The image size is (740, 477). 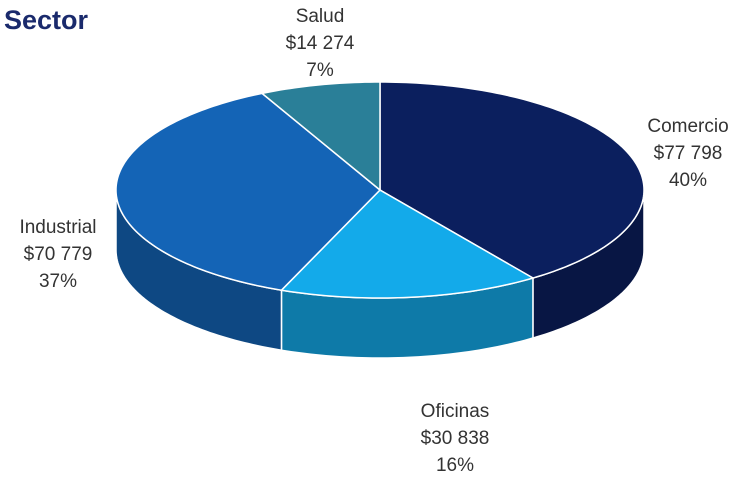 I want to click on slice-percent-label: 40%, so click(x=688, y=180).